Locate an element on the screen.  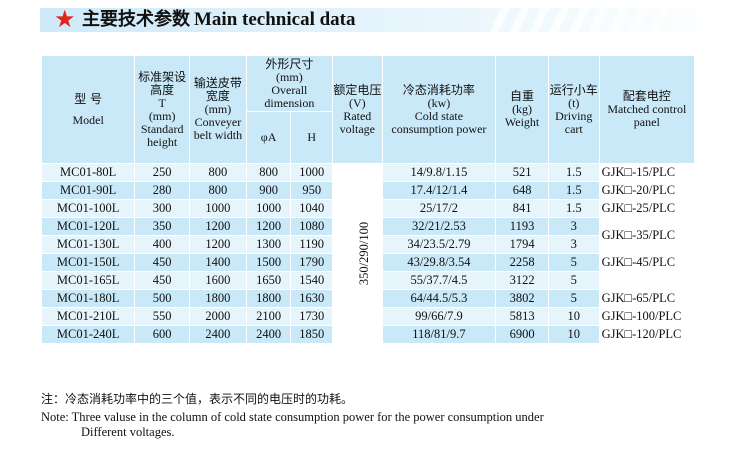
header-power-en: Cold state consumption power is located at coordinates (439, 122).